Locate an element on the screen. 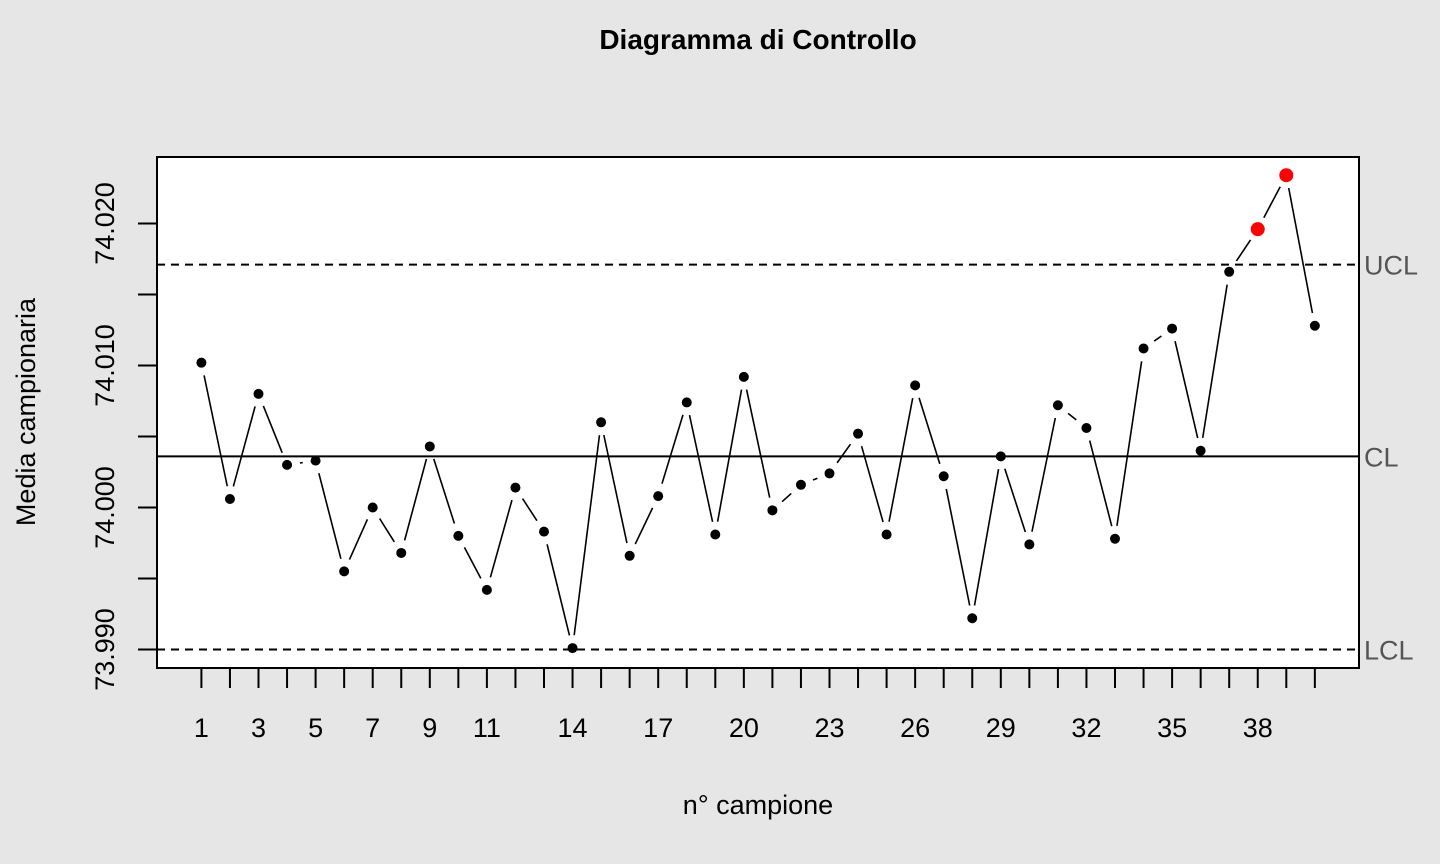  x-tick-label: 14 is located at coordinates (573, 728).